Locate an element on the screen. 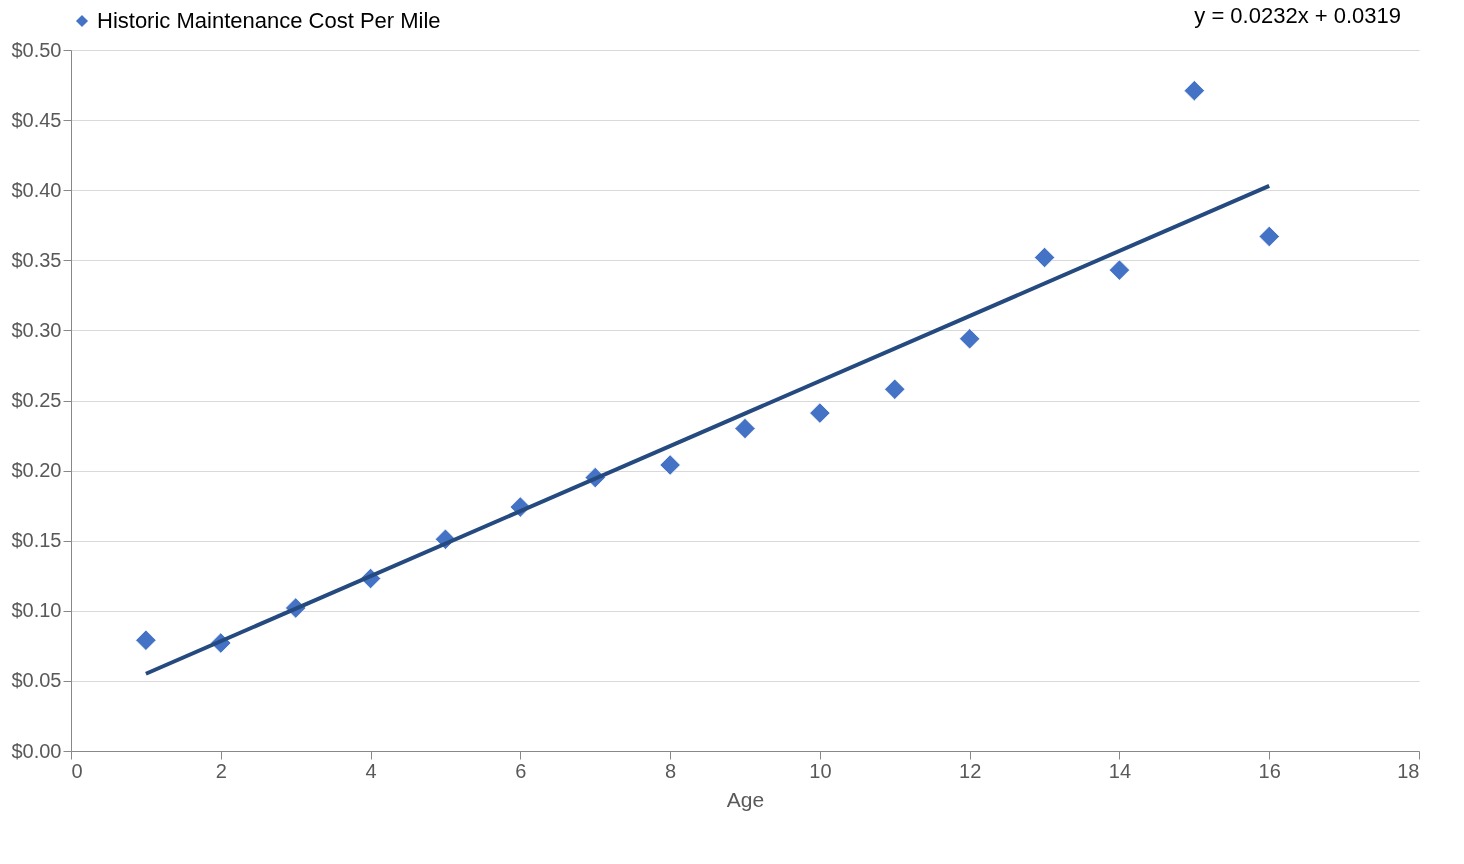 Image resolution: width=1464 pixels, height=864 pixels. y-tick-label: $0.20 is located at coordinates (36, 470).